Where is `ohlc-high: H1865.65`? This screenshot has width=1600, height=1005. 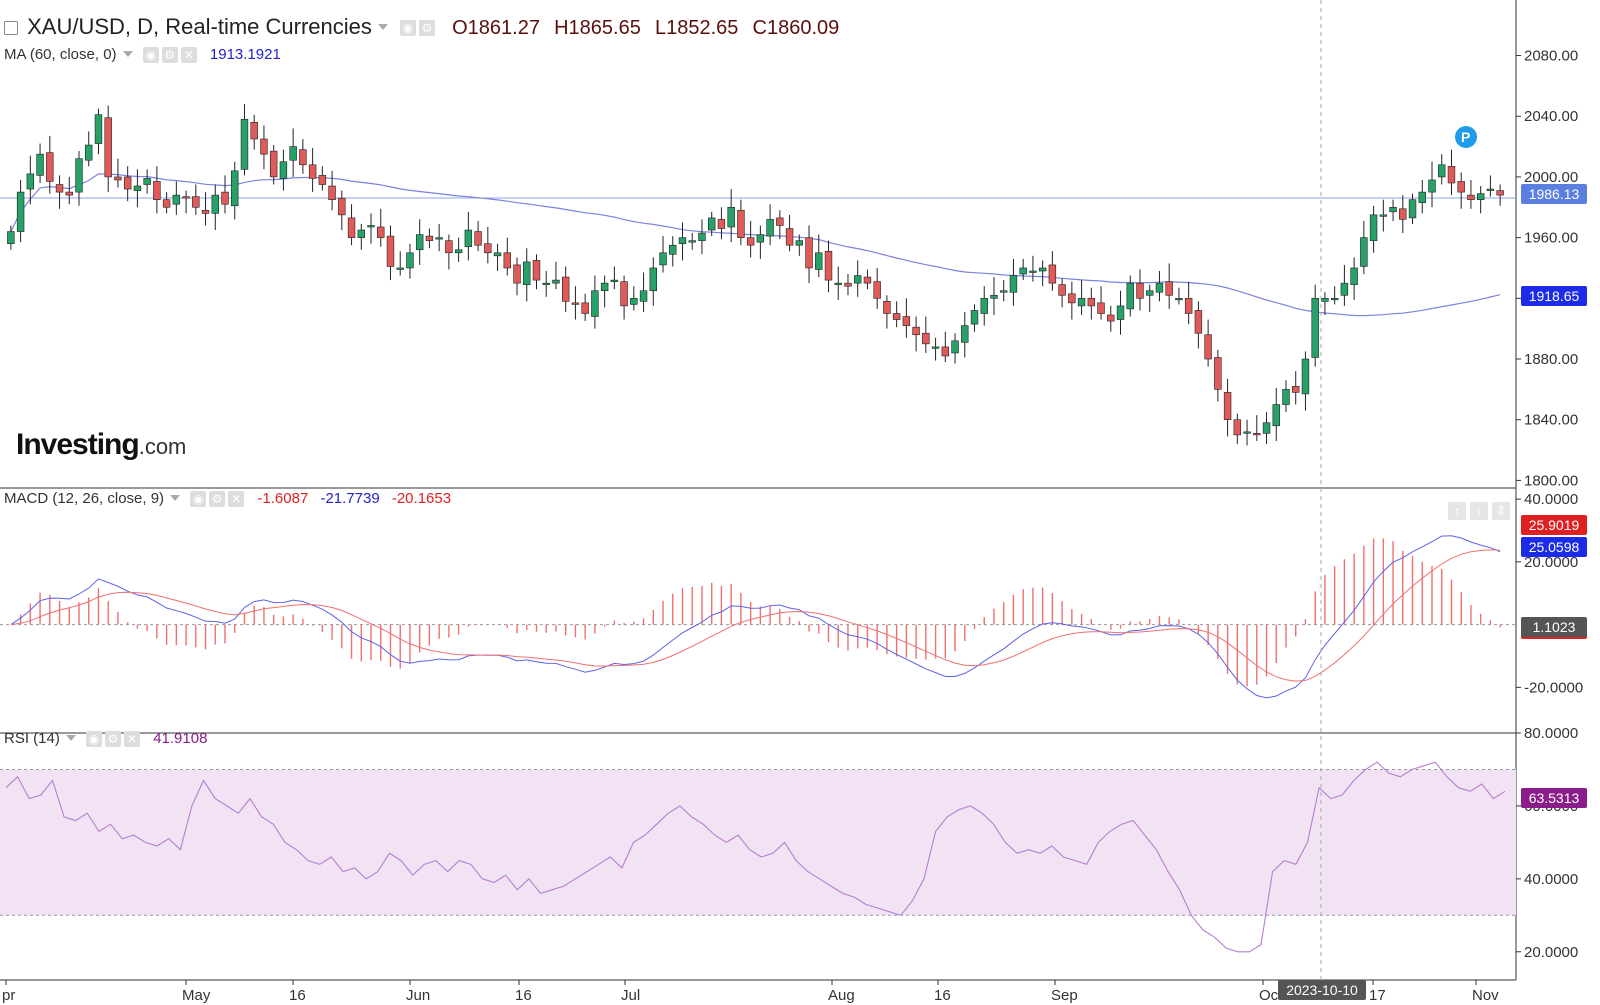
ohlc-high: H1865.65 is located at coordinates (597, 28).